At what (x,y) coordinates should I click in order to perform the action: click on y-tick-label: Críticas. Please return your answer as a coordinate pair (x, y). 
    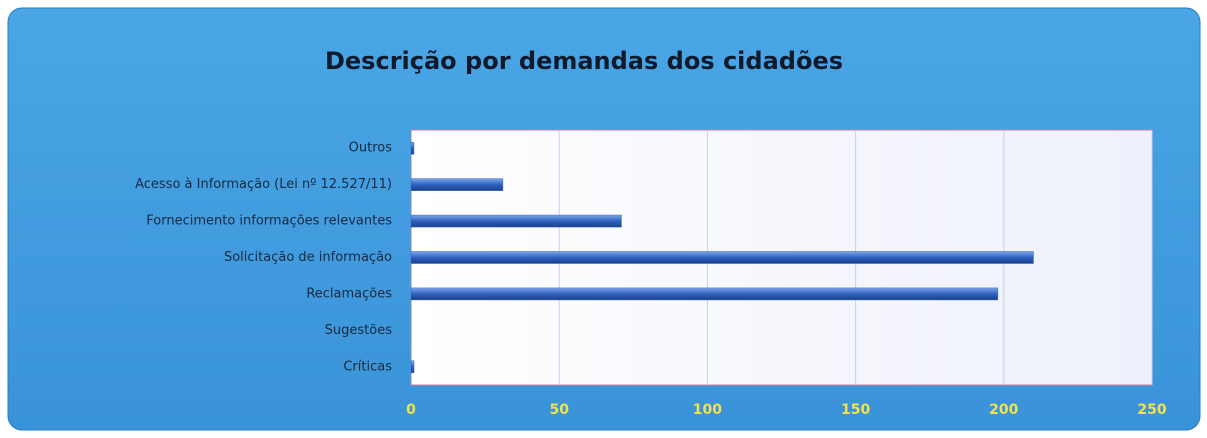
    Looking at the image, I should click on (367, 366).